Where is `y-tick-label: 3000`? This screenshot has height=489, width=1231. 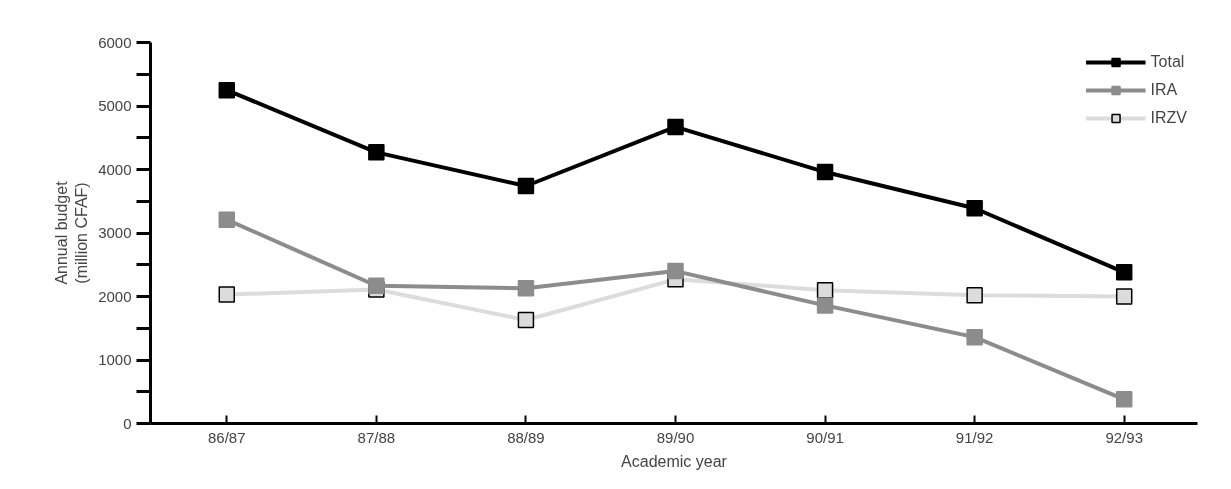
y-tick-label: 3000 is located at coordinates (115, 232).